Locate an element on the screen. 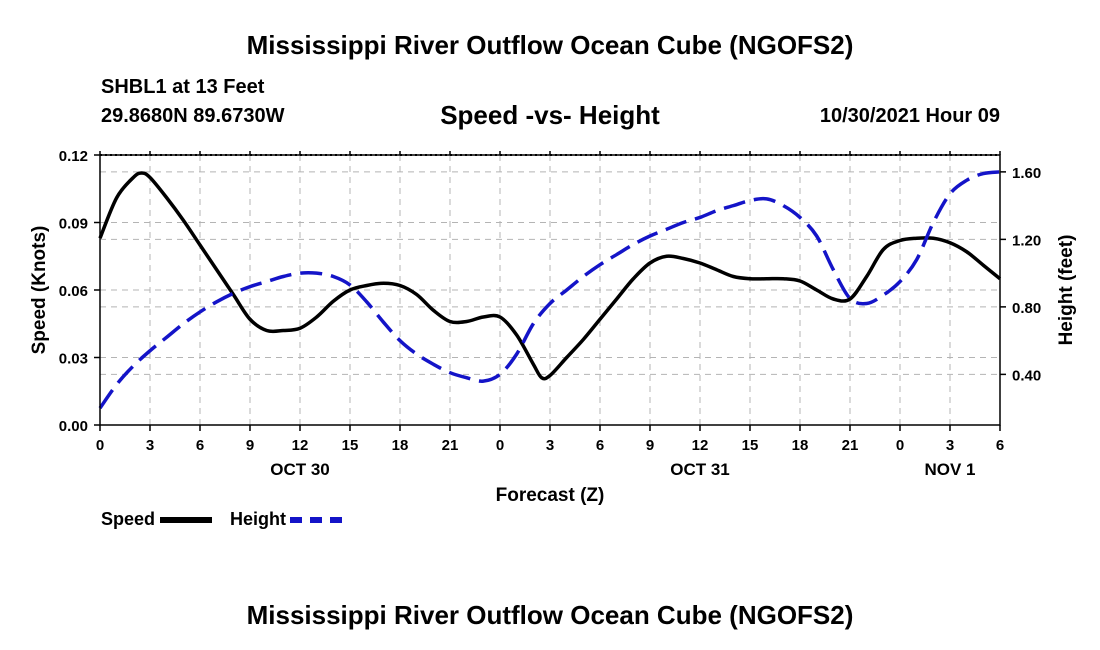 Image resolution: width=1100 pixels, height=650 pixels. x-date-label: OCT 30 is located at coordinates (300, 469).